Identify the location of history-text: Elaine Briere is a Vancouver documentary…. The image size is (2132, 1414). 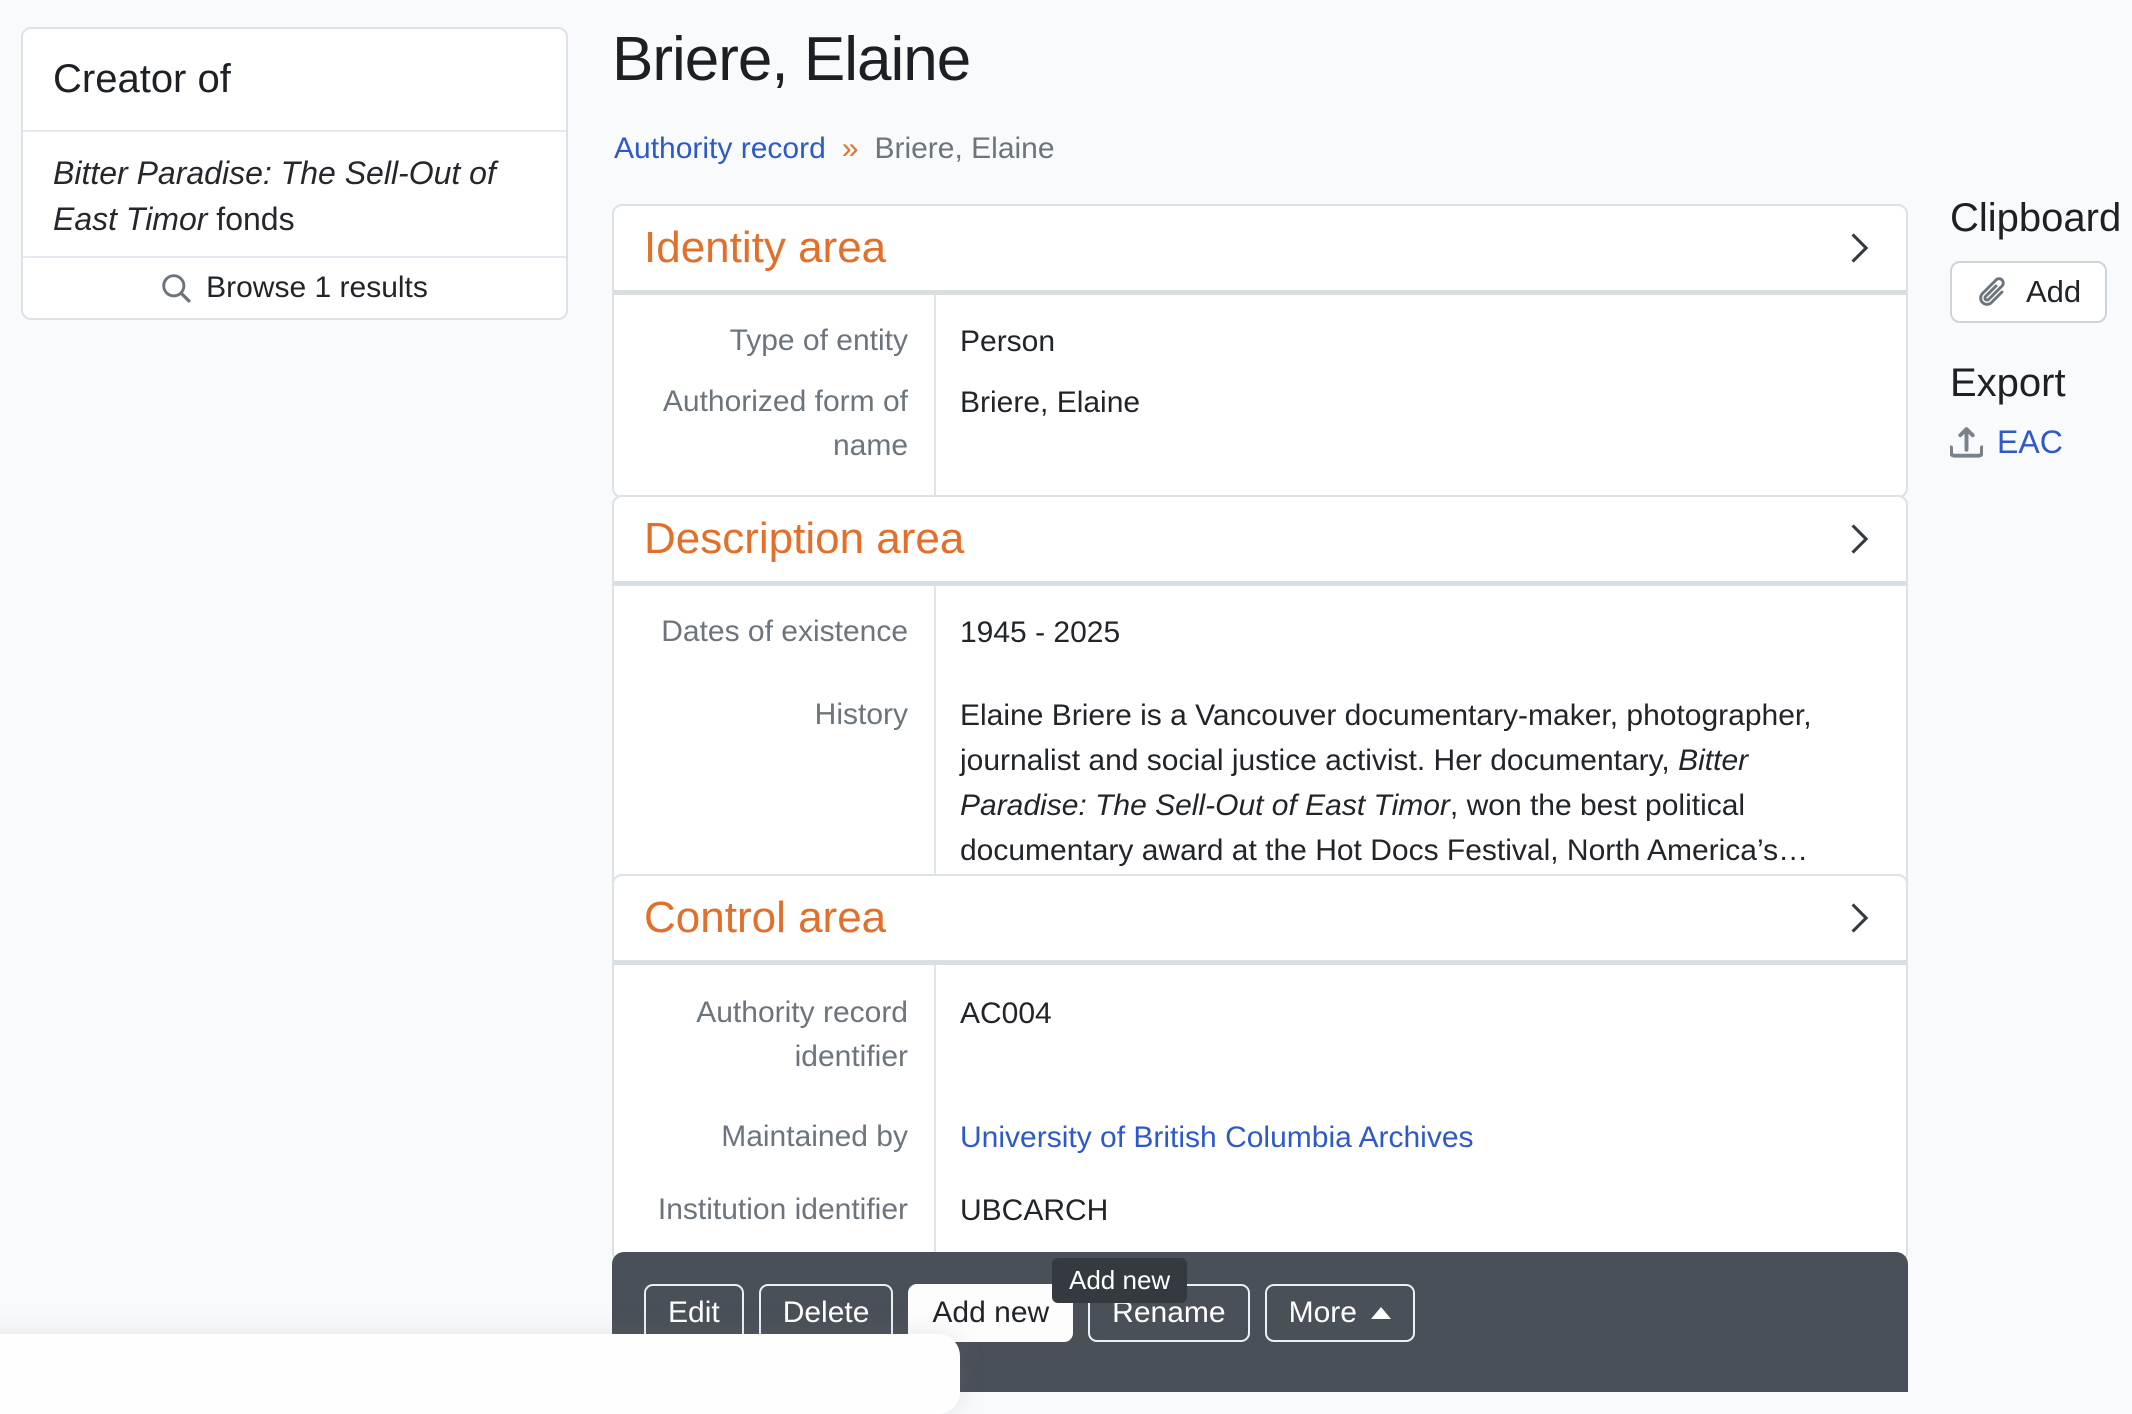
(1421, 804).